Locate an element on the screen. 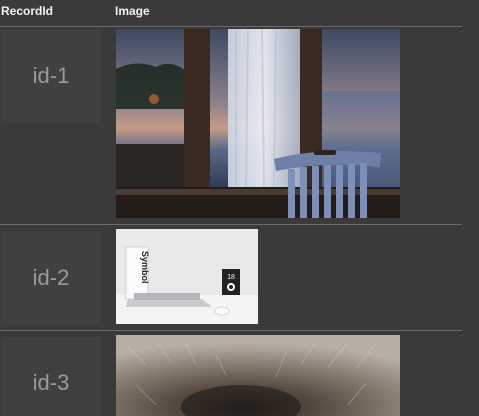 The image size is (479, 416). box-number-label: 18 is located at coordinates (231, 277).